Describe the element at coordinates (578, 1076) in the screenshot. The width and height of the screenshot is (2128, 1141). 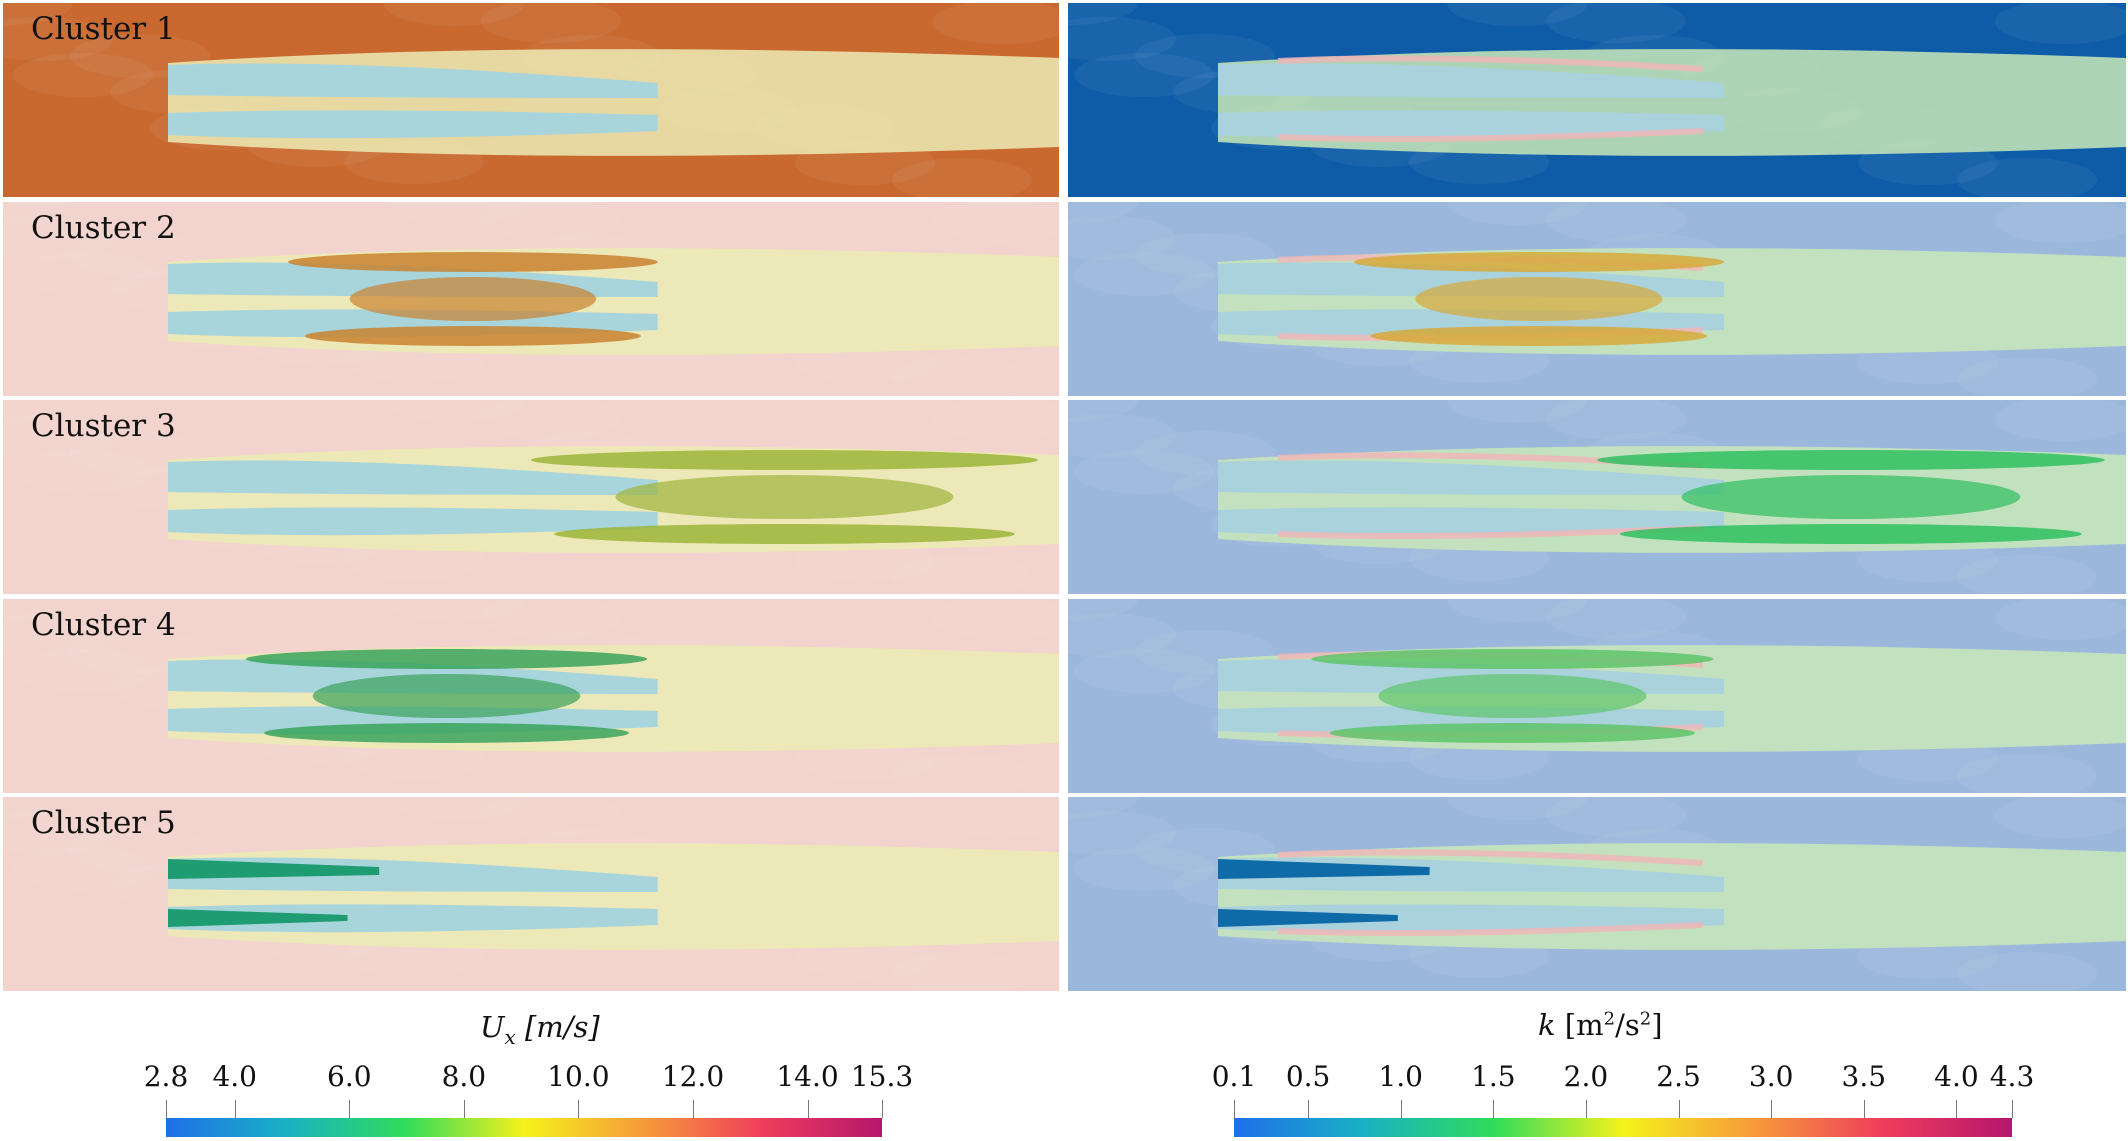
I see `colorbar-tick-label: 10.0` at that location.